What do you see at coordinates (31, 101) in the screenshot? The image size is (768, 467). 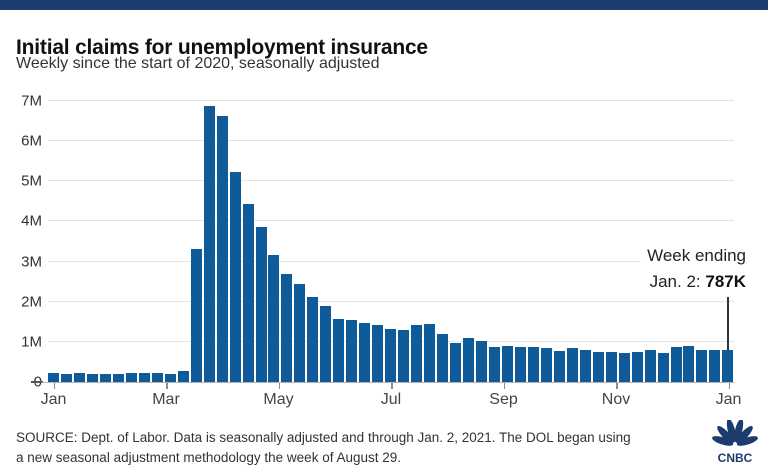 I see `y-tick-label: 7M` at bounding box center [31, 101].